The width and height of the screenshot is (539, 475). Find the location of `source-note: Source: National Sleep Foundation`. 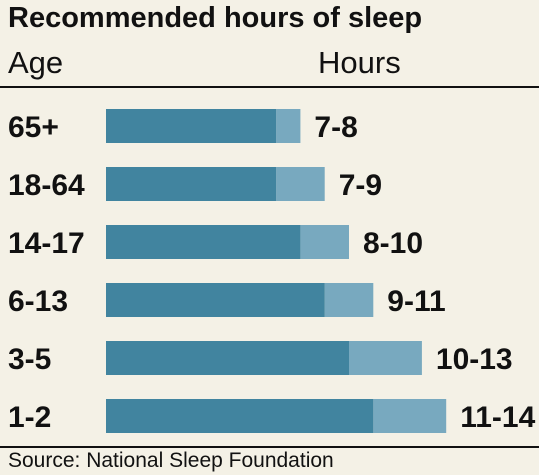

source-note: Source: National Sleep Foundation is located at coordinates (171, 460).